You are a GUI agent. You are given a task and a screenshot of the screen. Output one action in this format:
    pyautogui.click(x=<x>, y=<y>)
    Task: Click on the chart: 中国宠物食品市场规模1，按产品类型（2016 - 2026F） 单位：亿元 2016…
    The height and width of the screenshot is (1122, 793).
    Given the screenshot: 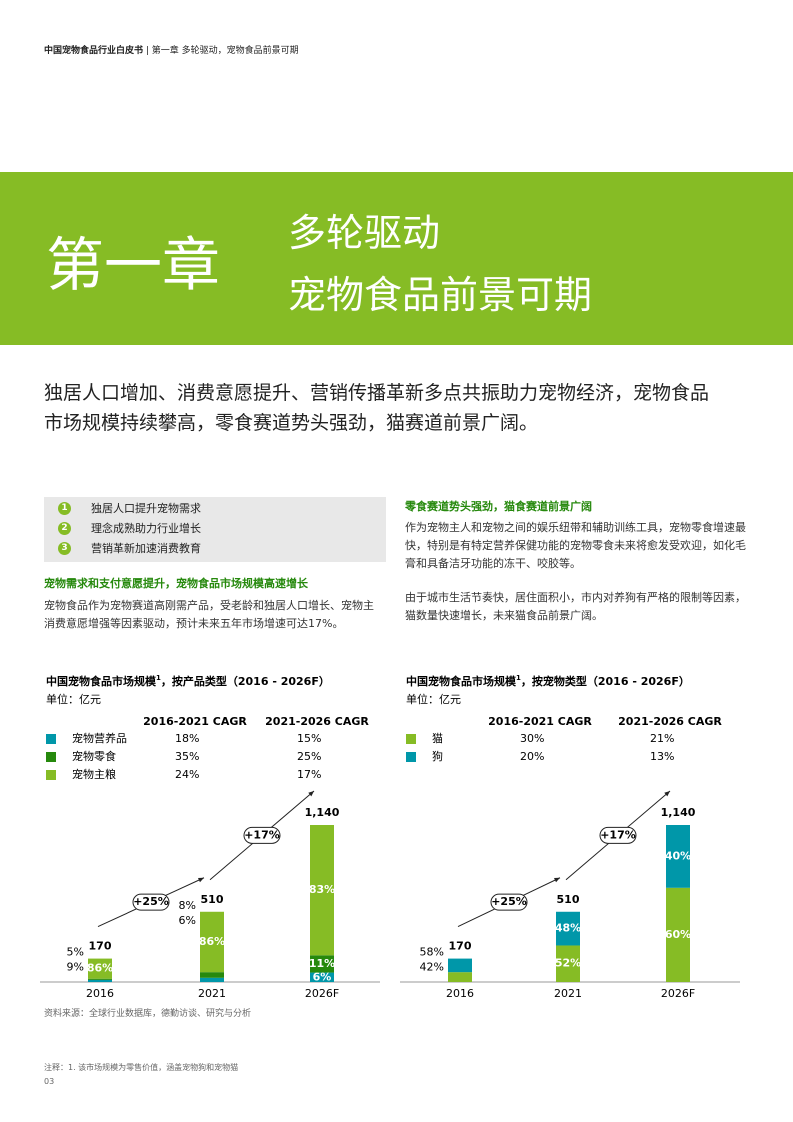 What is the action you would take?
    pyautogui.click(x=210, y=837)
    